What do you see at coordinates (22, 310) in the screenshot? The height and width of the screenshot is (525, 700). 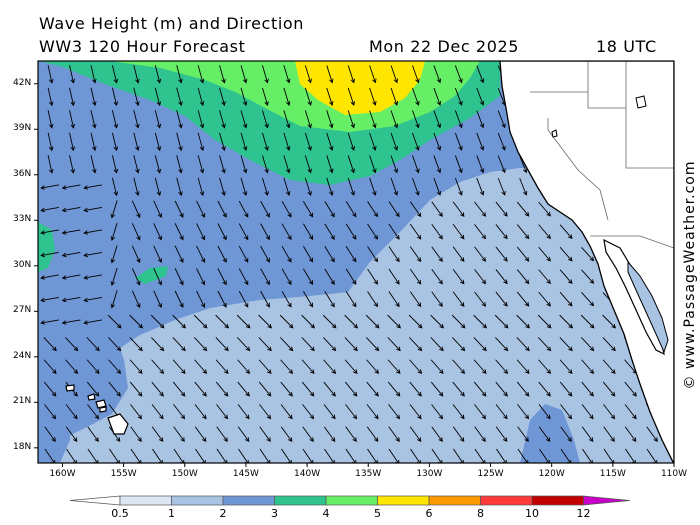 I see `lat-label-27N: 27N` at bounding box center [22, 310].